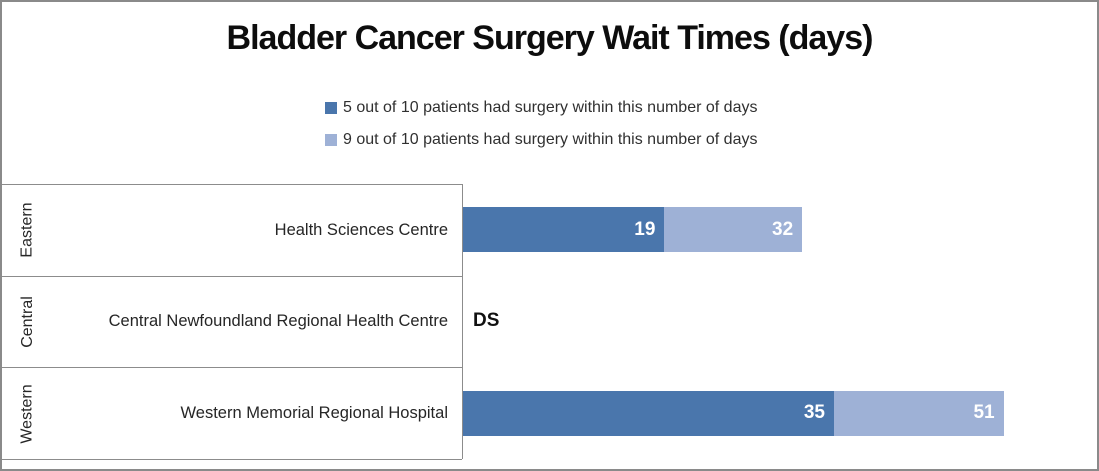 The width and height of the screenshot is (1099, 471). I want to click on region-cell: Eastern, so click(28, 230).